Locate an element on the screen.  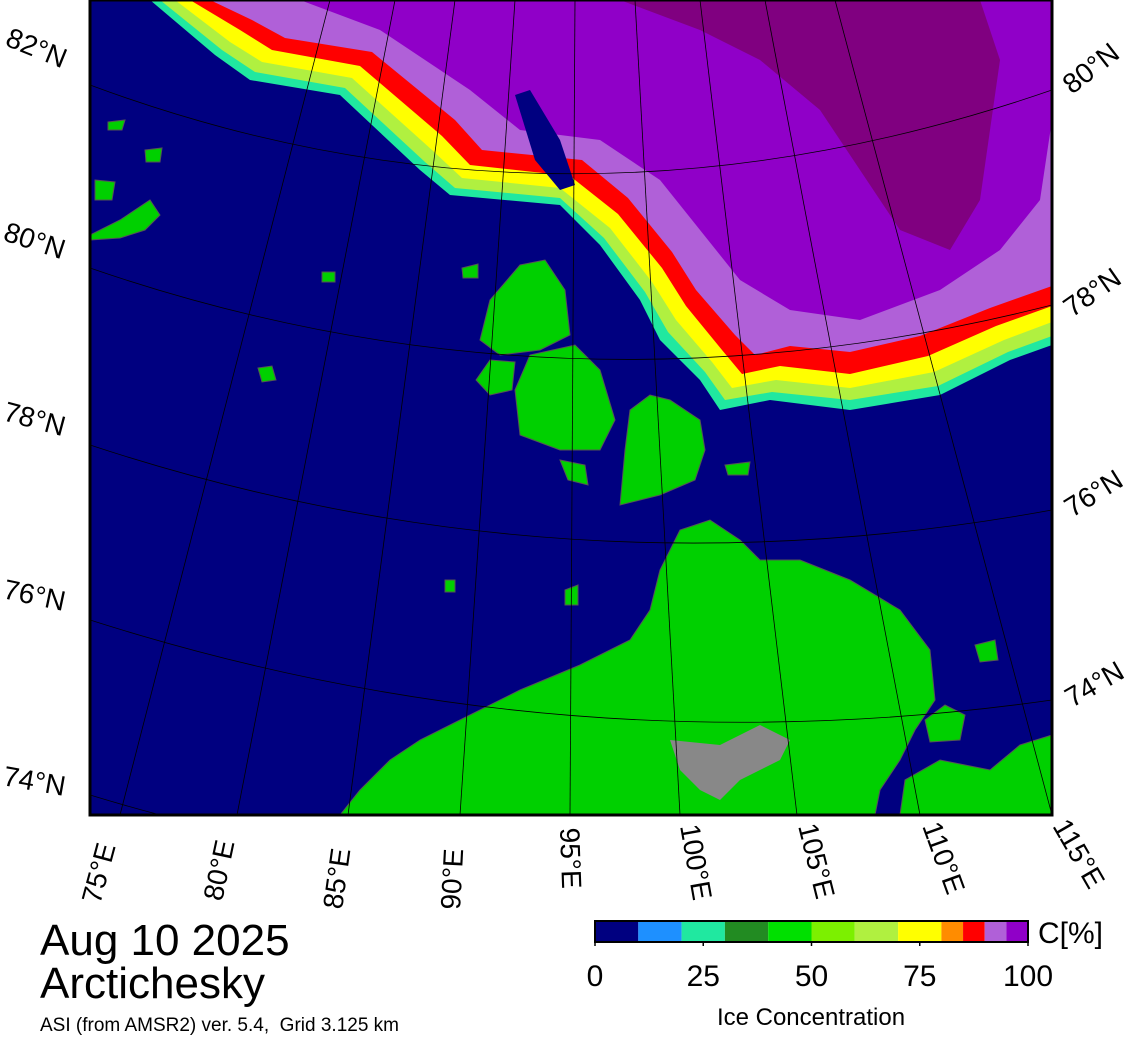
grey-ice is located at coordinates (730, 762).